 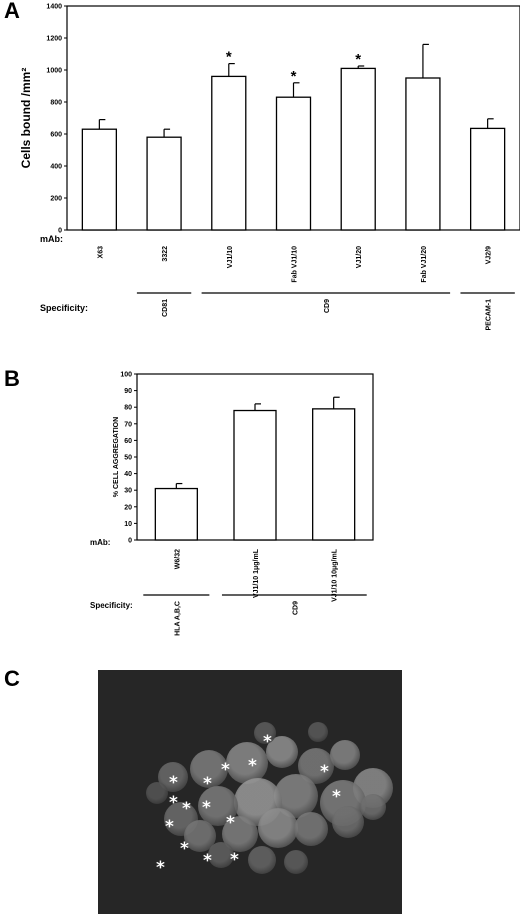 I want to click on chart-b-category-label: VJ1/10 10μg/mL, so click(x=335, y=575).